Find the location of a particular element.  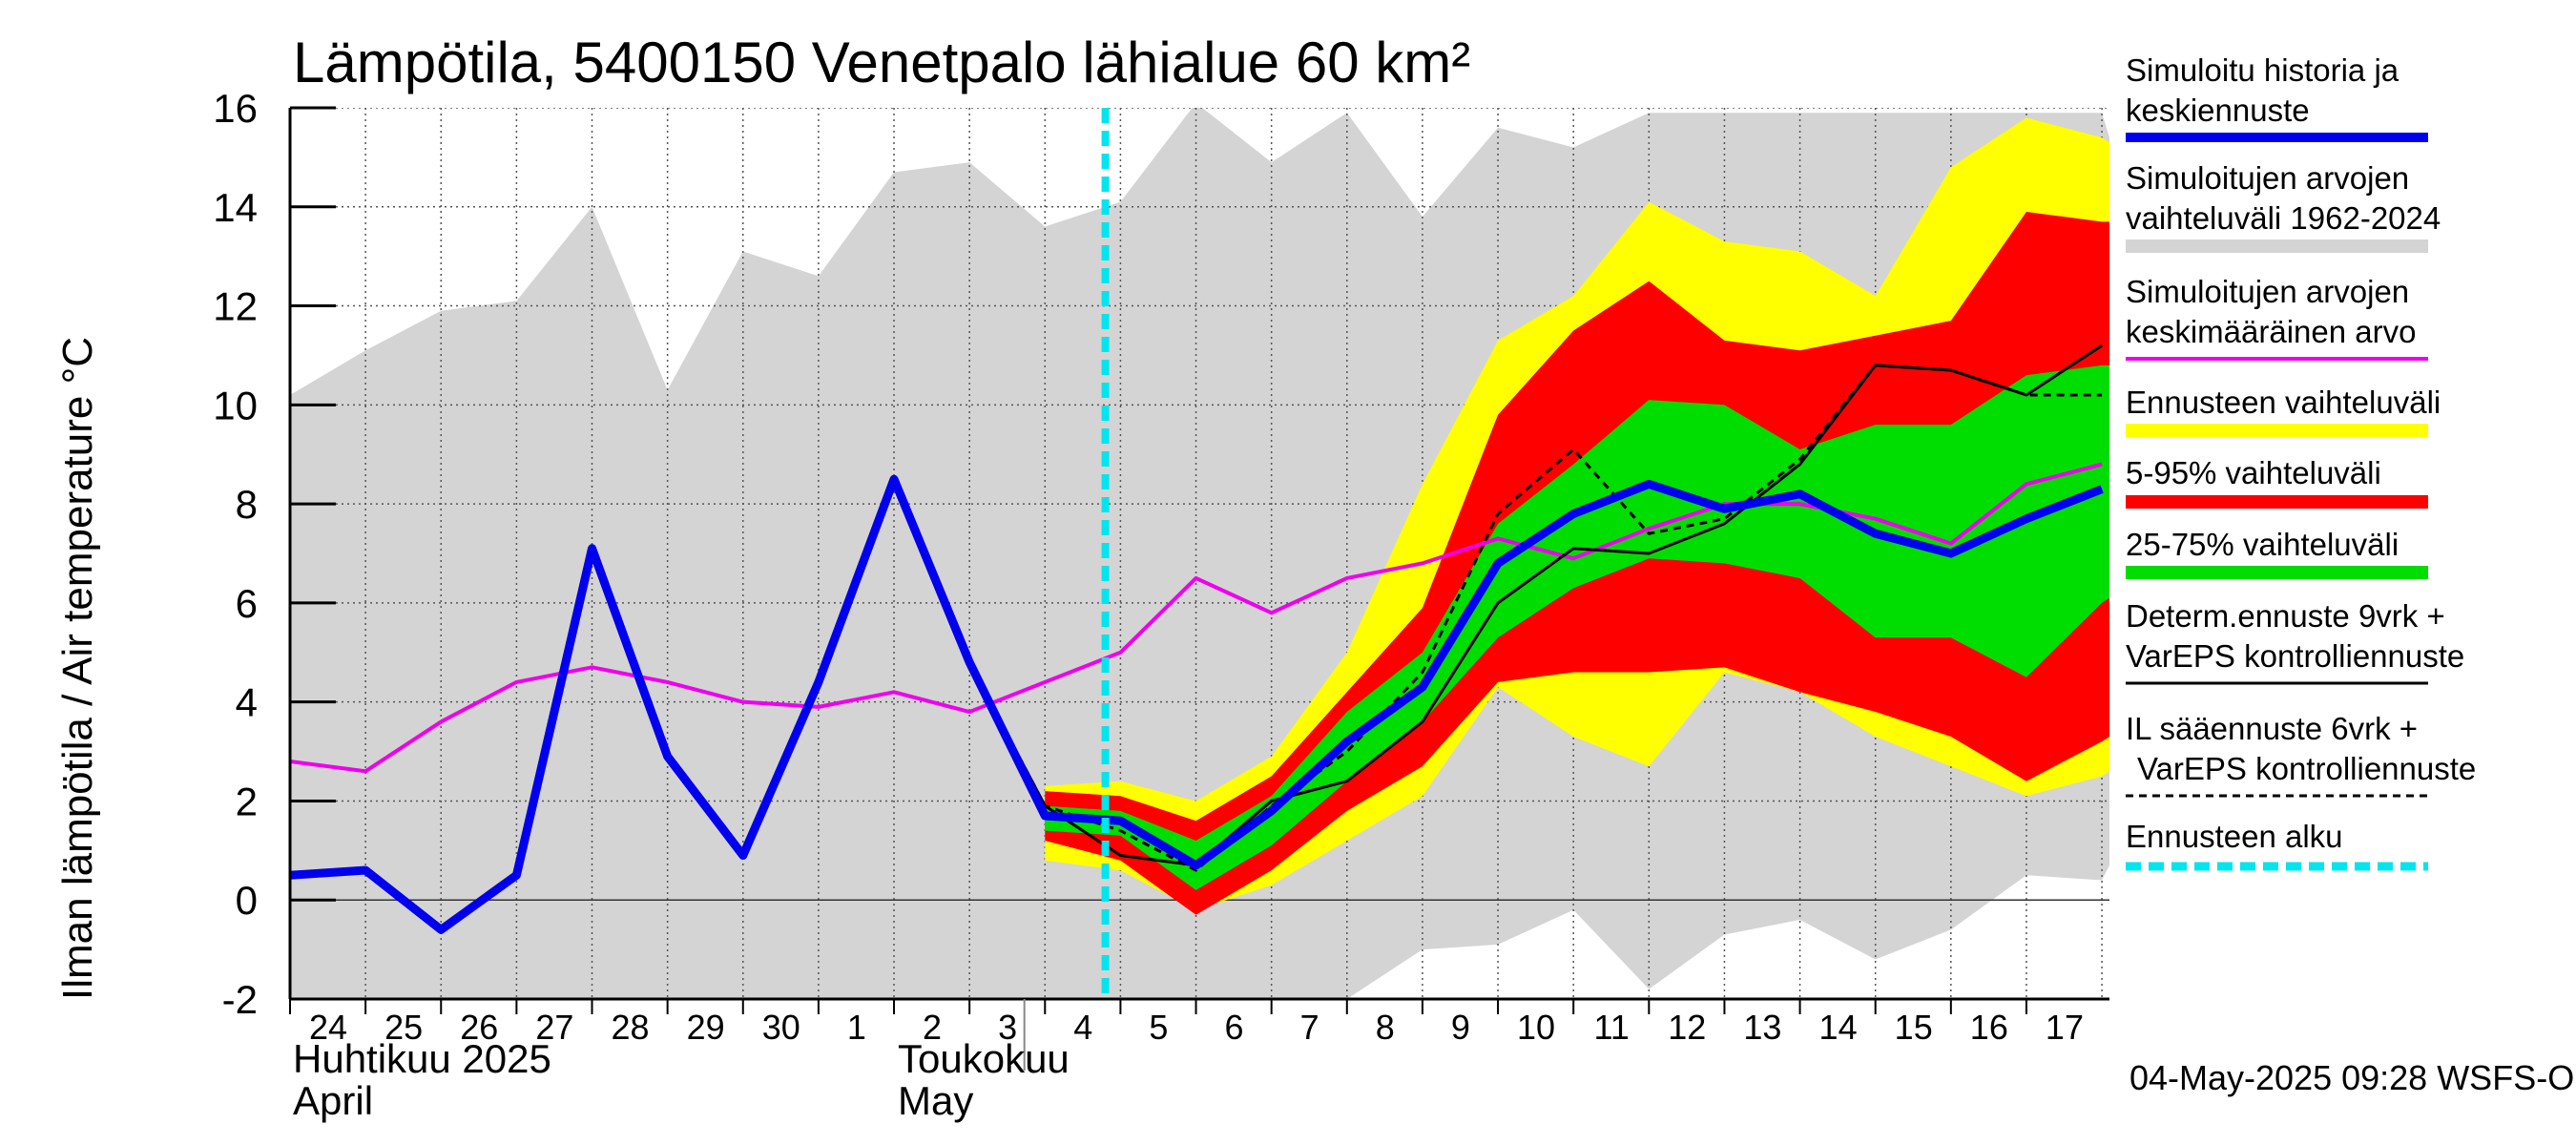

month-label-april-fi: Huhtikuu 2025 is located at coordinates (422, 1058).